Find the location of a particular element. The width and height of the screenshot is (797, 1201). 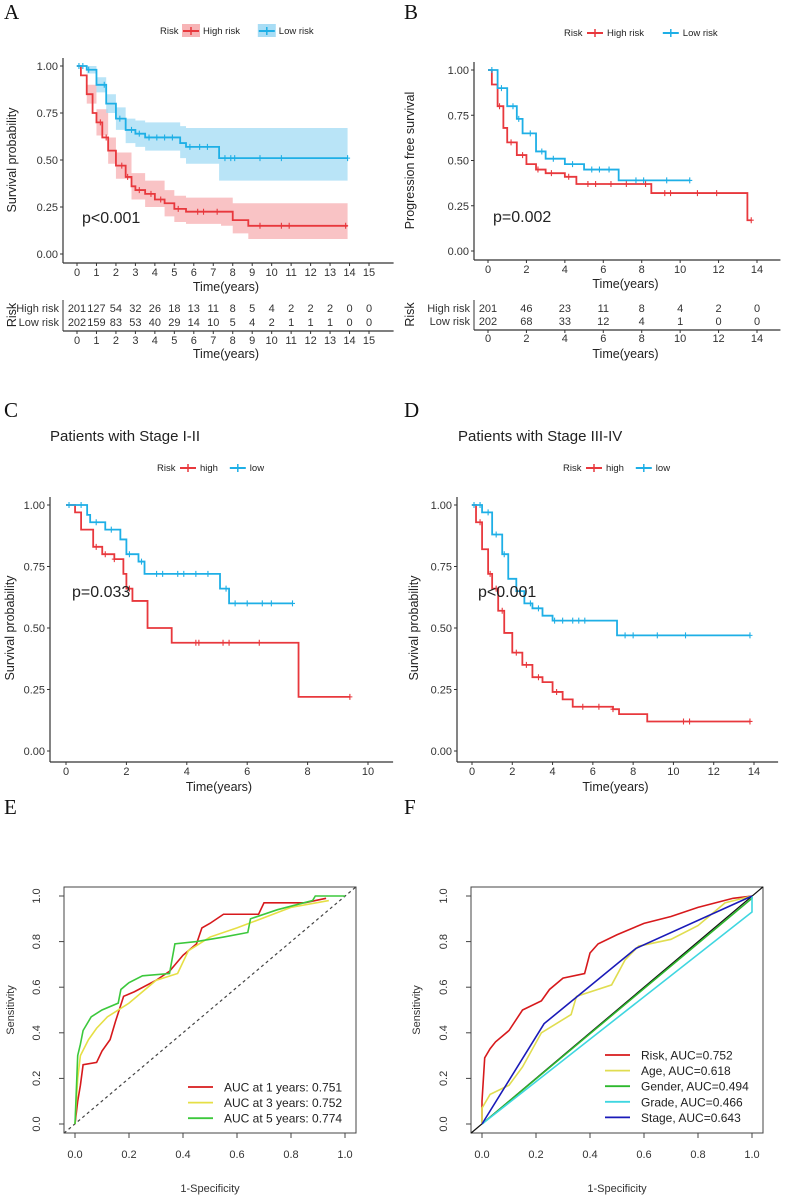

legend-label: Age, AUC=0.618 is located at coordinates (686, 1071).